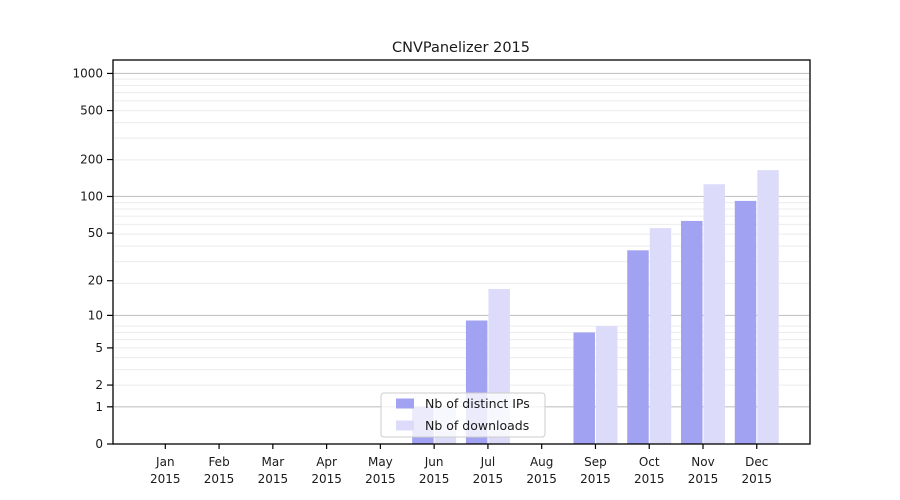  Describe the element at coordinates (380, 462) in the screenshot. I see `x-tick-label-month: May` at that location.